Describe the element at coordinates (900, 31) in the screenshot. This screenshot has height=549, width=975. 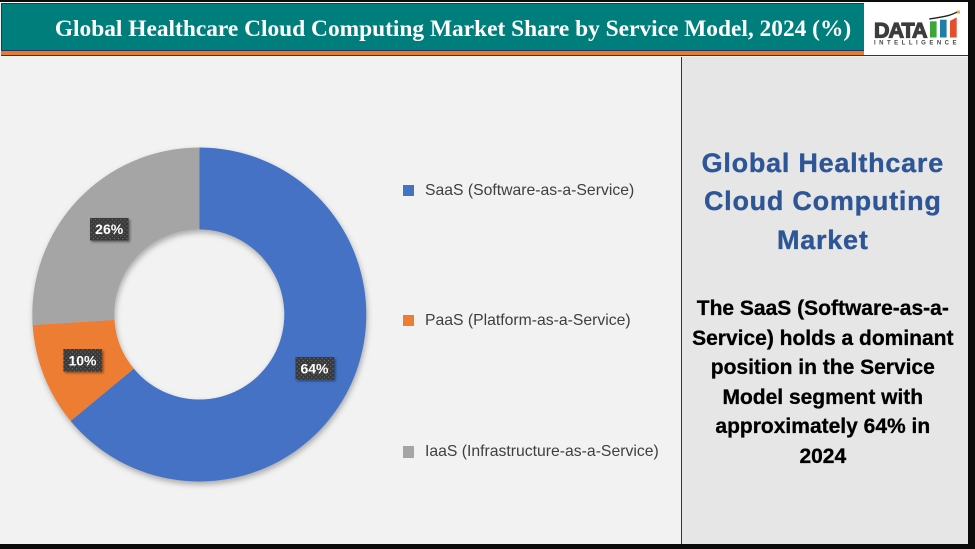
I see `svg-text: DATA` at that location.